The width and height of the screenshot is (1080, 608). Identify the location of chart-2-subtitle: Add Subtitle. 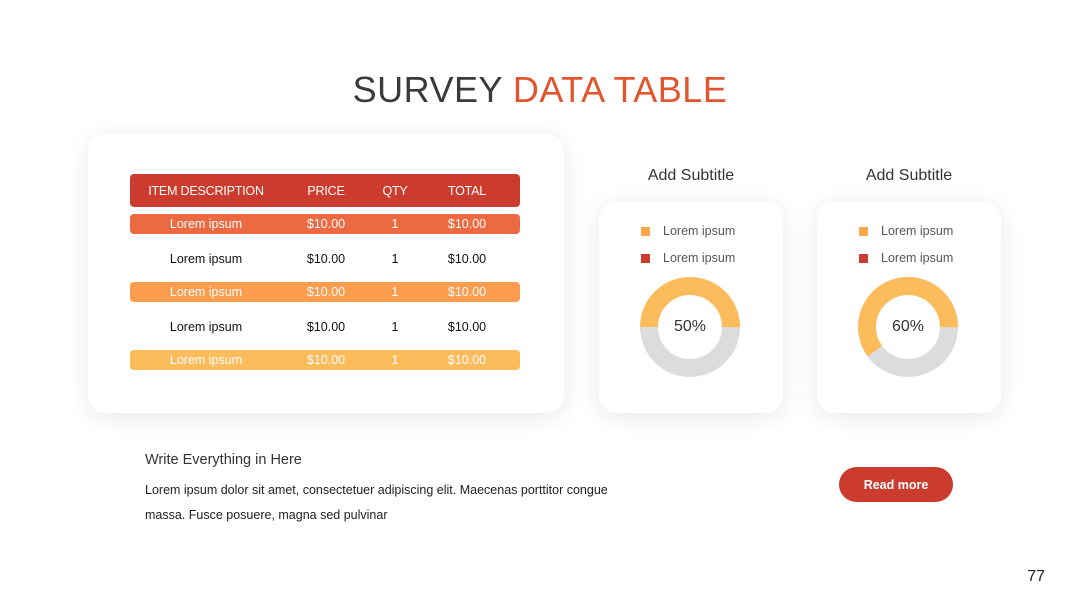
(909, 175).